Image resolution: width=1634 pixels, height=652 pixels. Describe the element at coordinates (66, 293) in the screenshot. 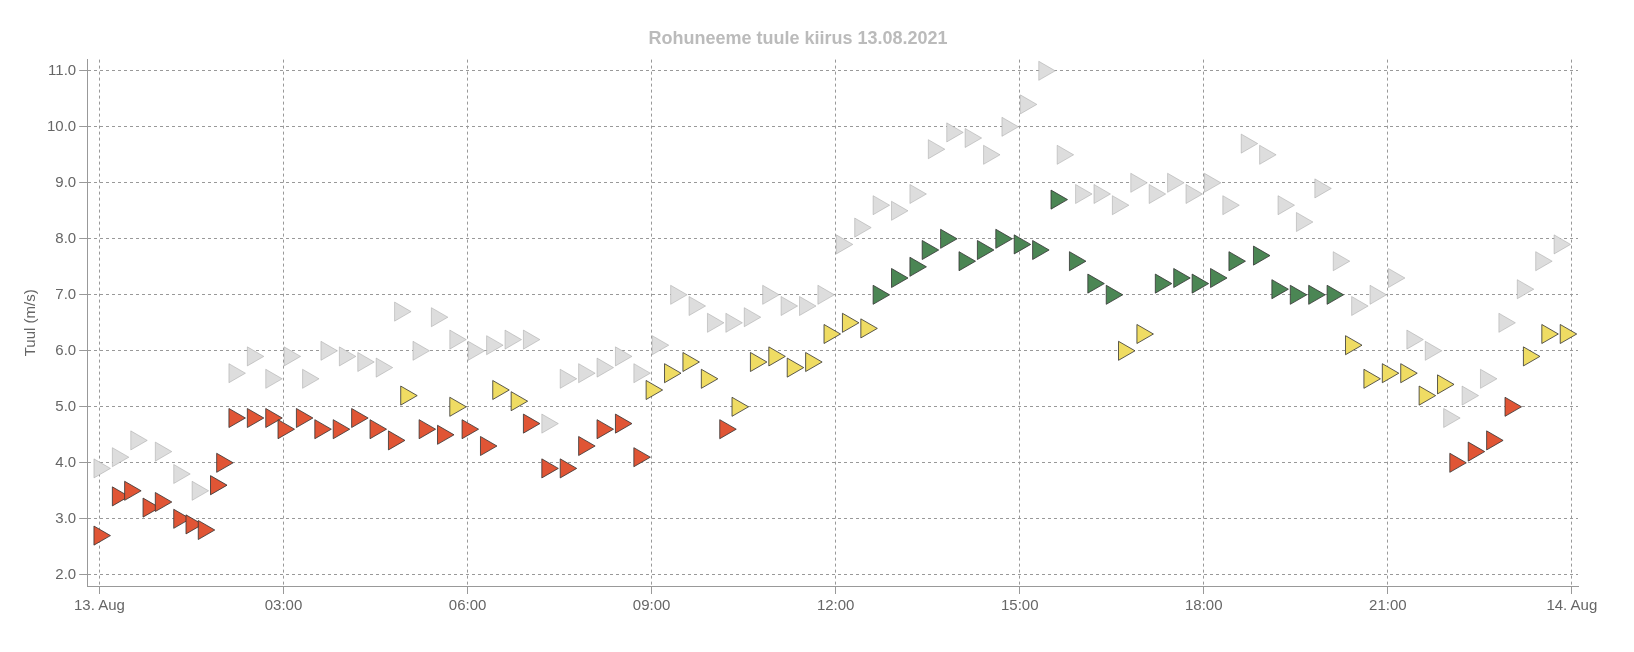

I see `y-tick-label: 7.0` at that location.